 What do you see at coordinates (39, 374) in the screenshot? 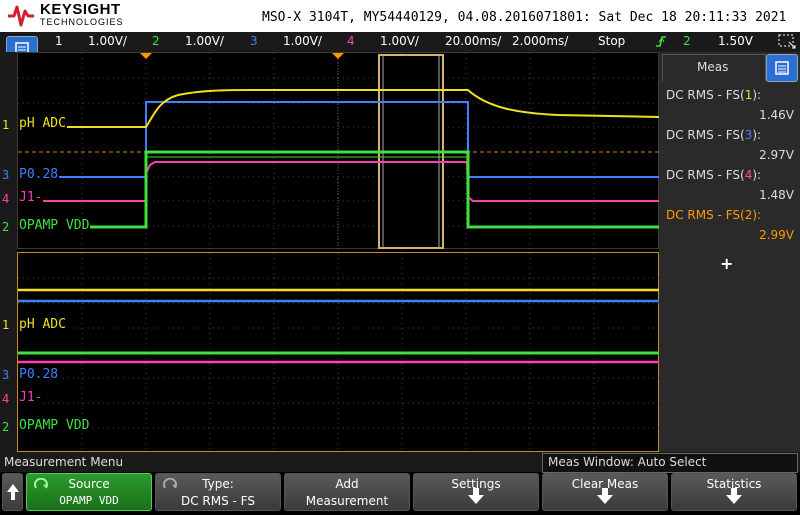
I see `zoom-ch3-label: P0.28` at bounding box center [39, 374].